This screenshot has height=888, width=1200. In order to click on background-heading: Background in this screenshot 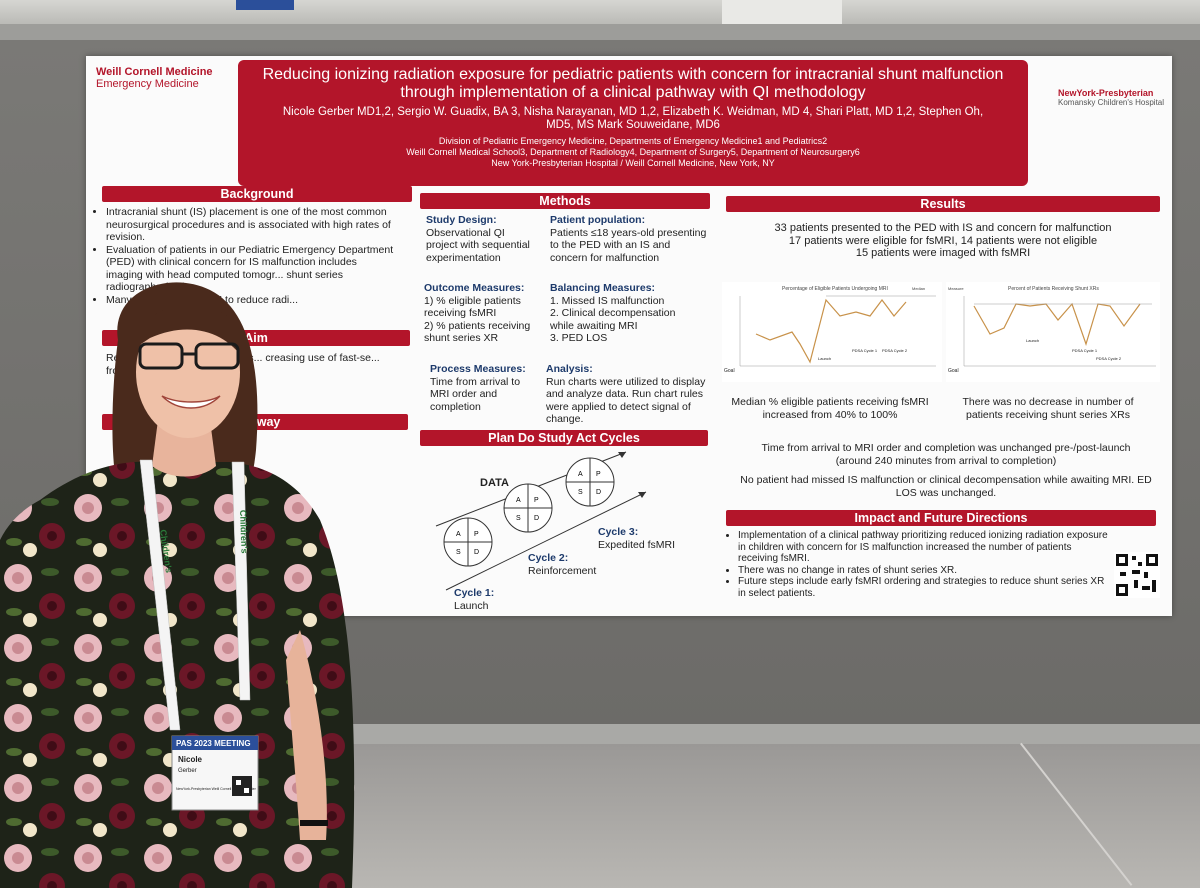, I will do `click(257, 194)`.